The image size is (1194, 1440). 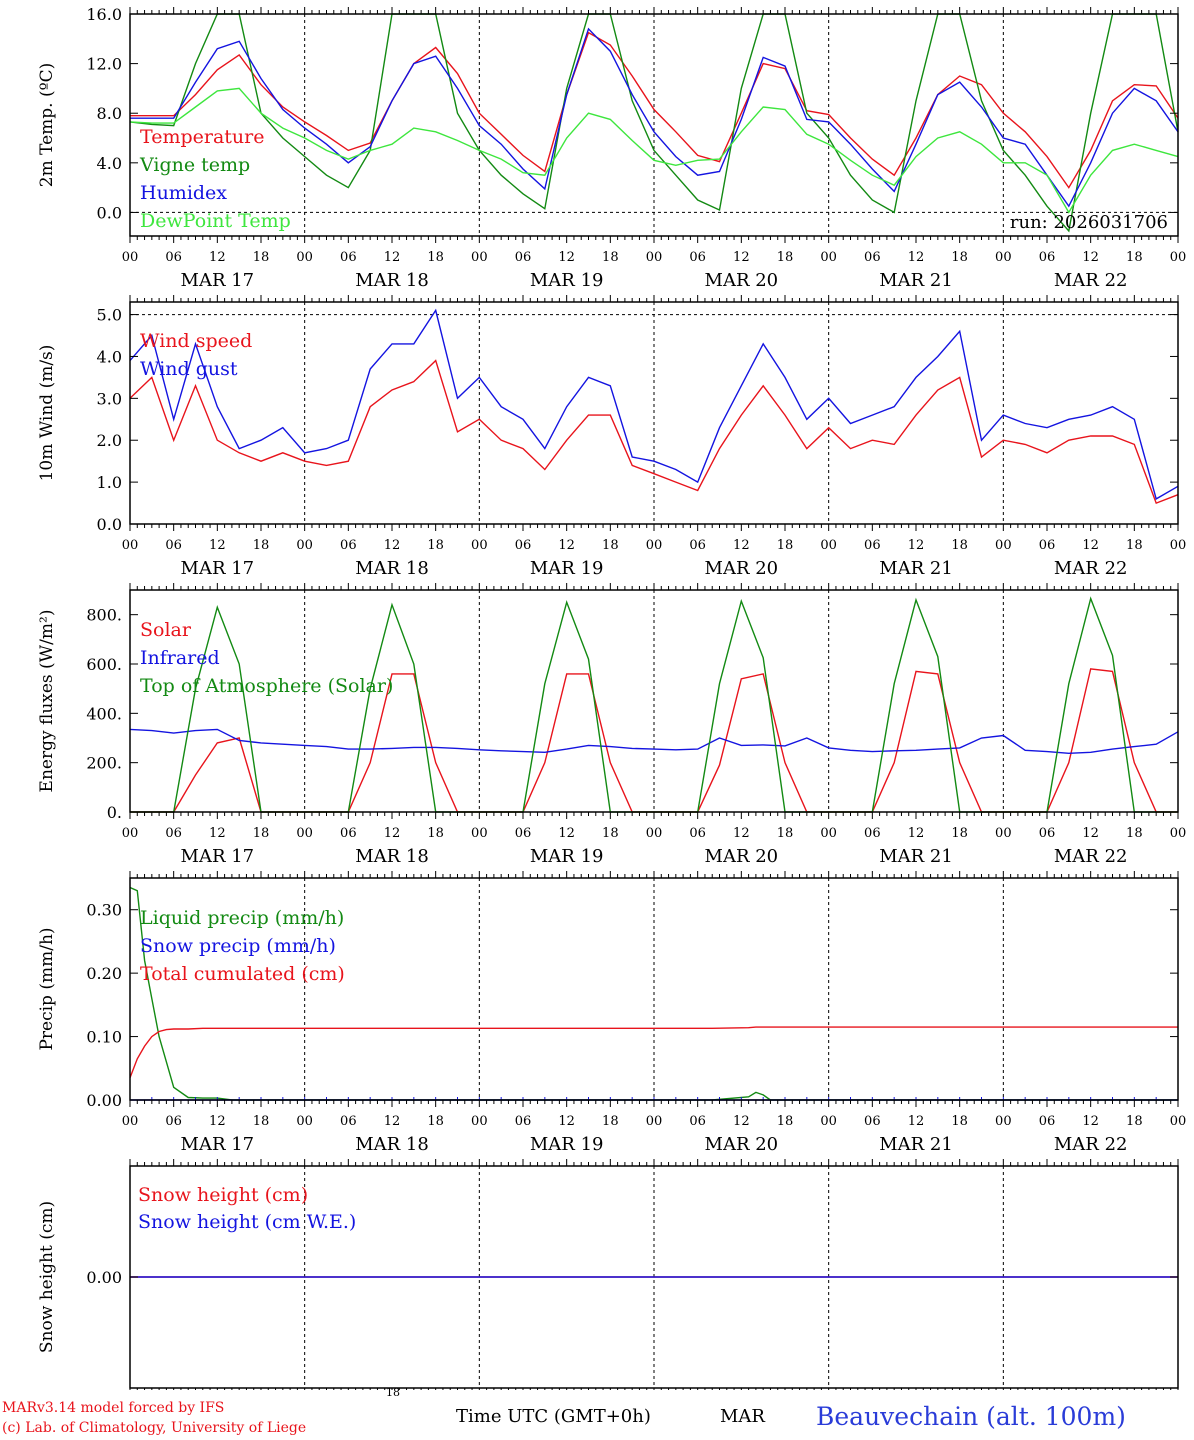 I want to click on series-line-dewpoint-temp, so click(x=654, y=150).